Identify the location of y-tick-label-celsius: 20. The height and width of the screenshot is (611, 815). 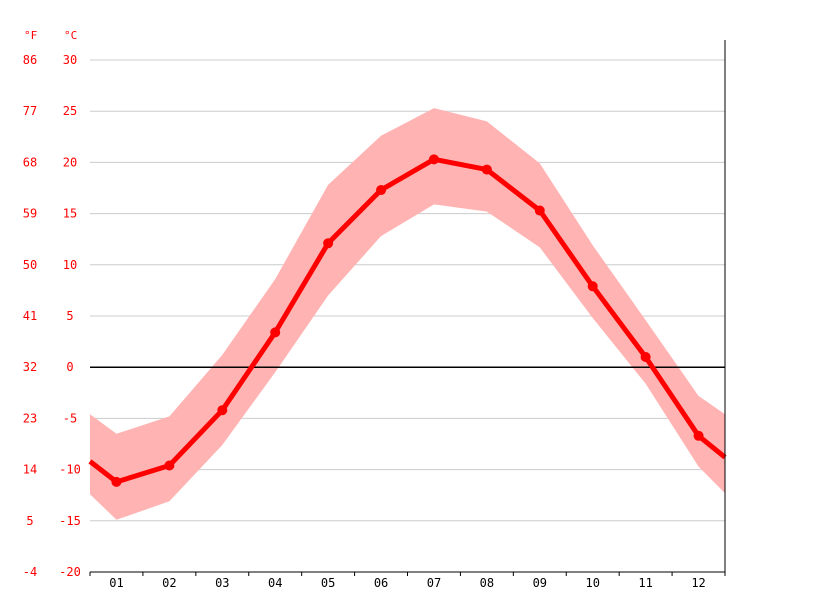
(70, 162).